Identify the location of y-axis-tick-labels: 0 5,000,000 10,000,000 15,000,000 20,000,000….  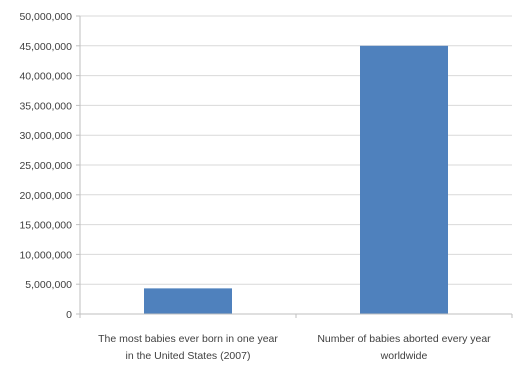
(45, 166).